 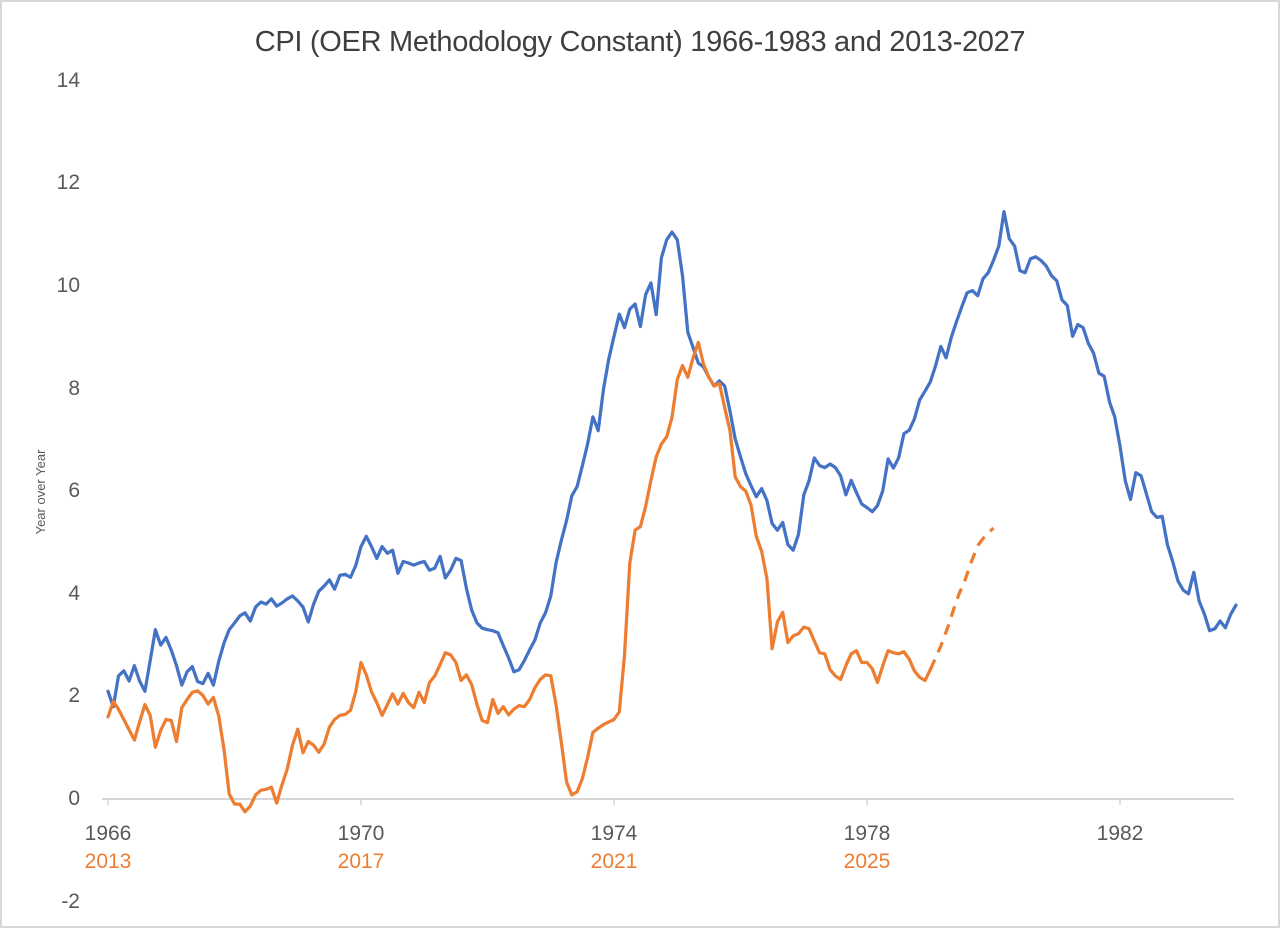 I want to click on y-axis-tick-label: -2, so click(x=70, y=901).